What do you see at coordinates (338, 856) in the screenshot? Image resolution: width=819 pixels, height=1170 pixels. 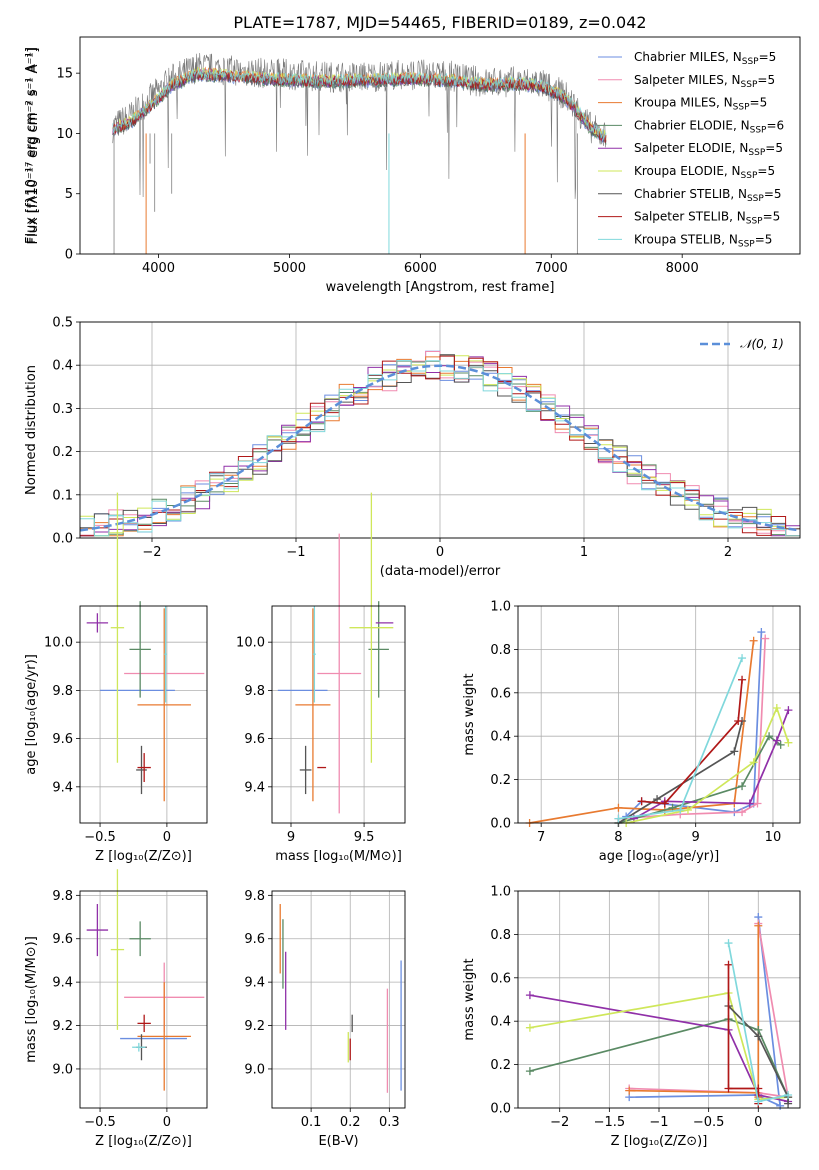 I see `x-axis-label: mass [log₁₀(M/M⊙)]` at bounding box center [338, 856].